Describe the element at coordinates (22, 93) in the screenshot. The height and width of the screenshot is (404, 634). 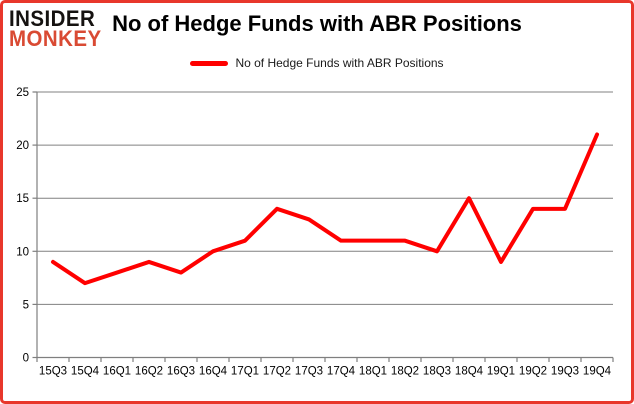
I see `y-tick-label-25: 25` at that location.